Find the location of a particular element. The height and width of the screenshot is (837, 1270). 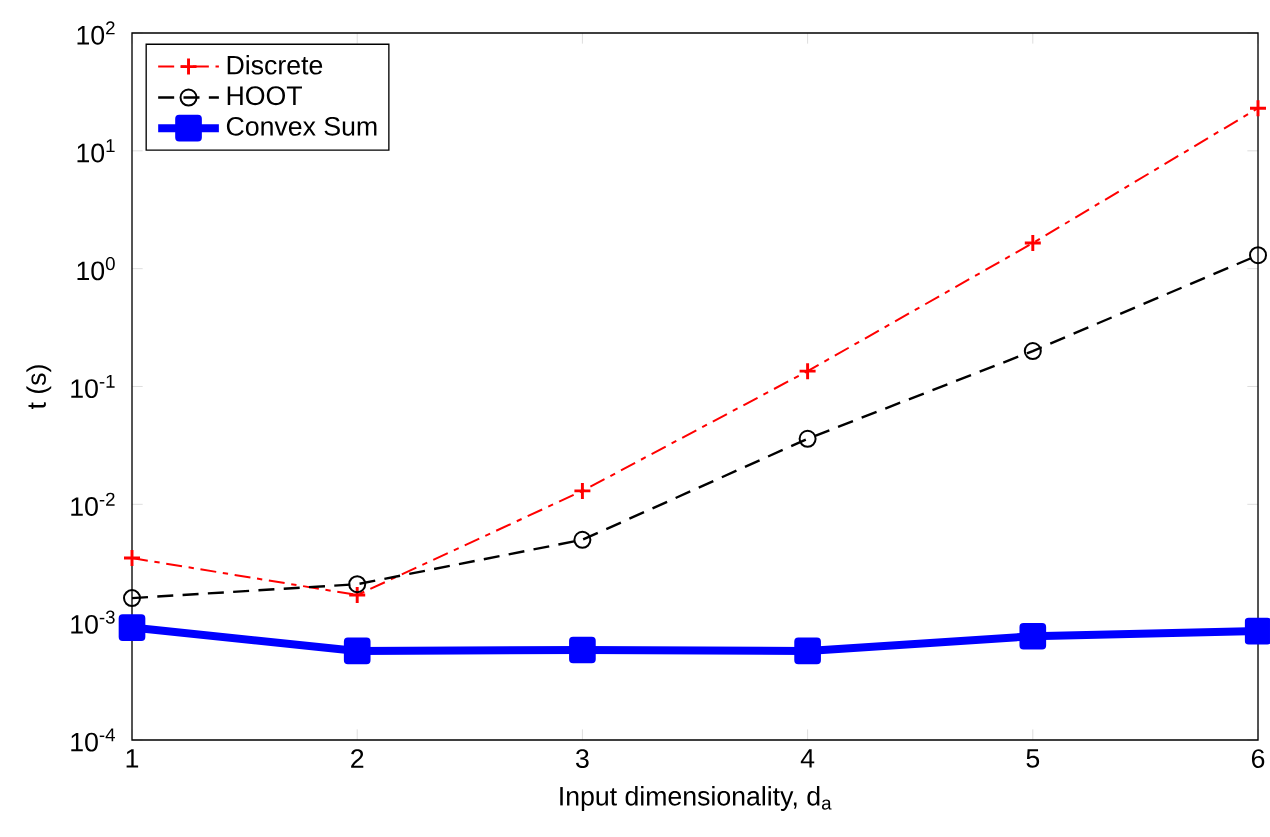

y-tick-label: 10$^{1}$ is located at coordinates (96, 151).